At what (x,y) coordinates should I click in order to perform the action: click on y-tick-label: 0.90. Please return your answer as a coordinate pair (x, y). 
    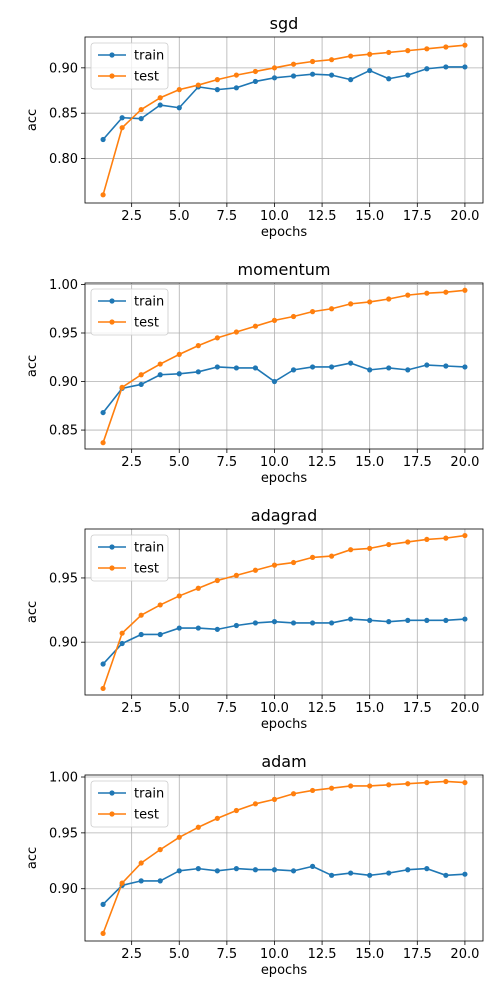
    Looking at the image, I should click on (63, 382).